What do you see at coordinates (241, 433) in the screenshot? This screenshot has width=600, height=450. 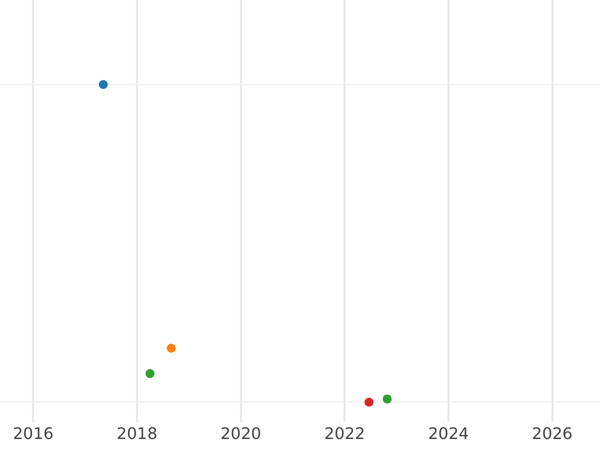 I see `x-tick-label: 2020` at bounding box center [241, 433].